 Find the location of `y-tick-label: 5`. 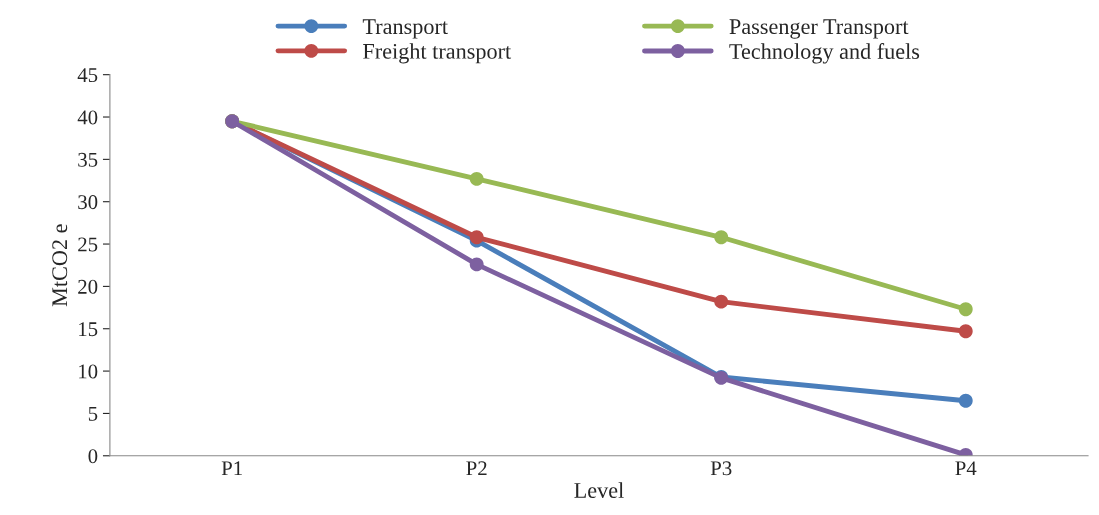

y-tick-label: 5 is located at coordinates (93, 414).